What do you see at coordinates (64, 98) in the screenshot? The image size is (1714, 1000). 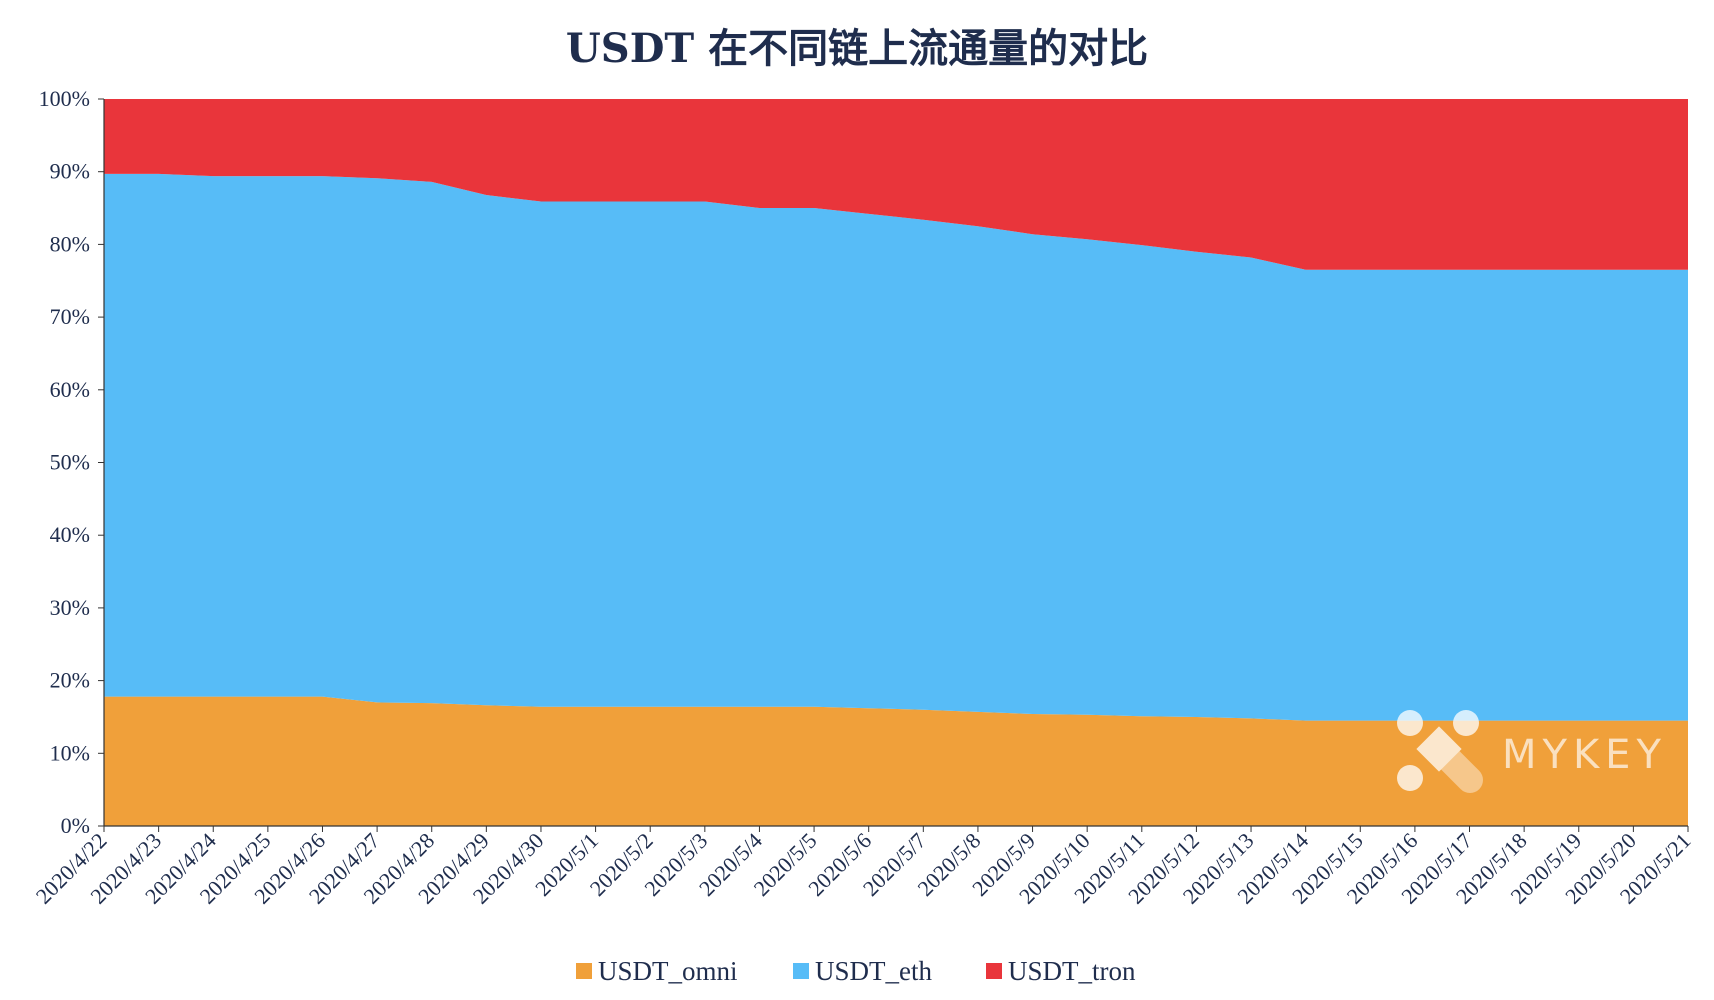 I see `y-tick-label: 100%` at bounding box center [64, 98].